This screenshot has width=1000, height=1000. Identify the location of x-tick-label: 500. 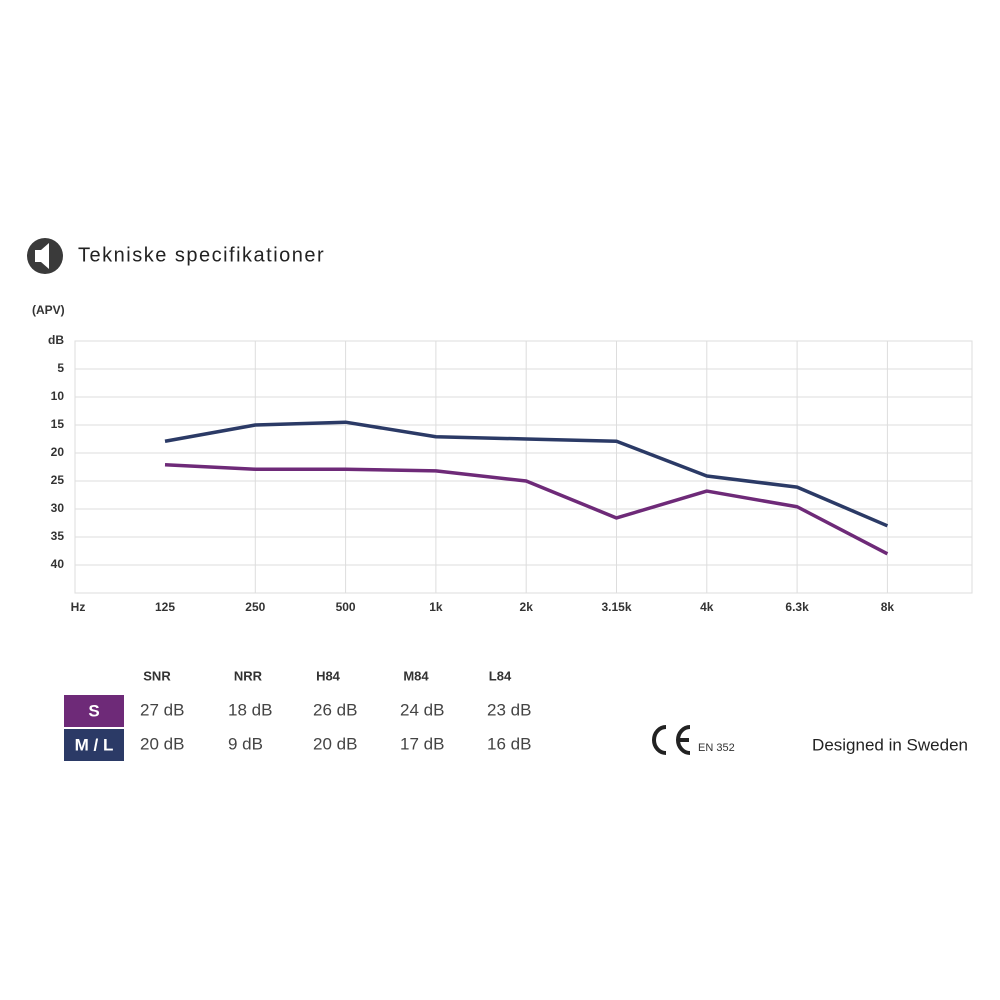
(346, 607).